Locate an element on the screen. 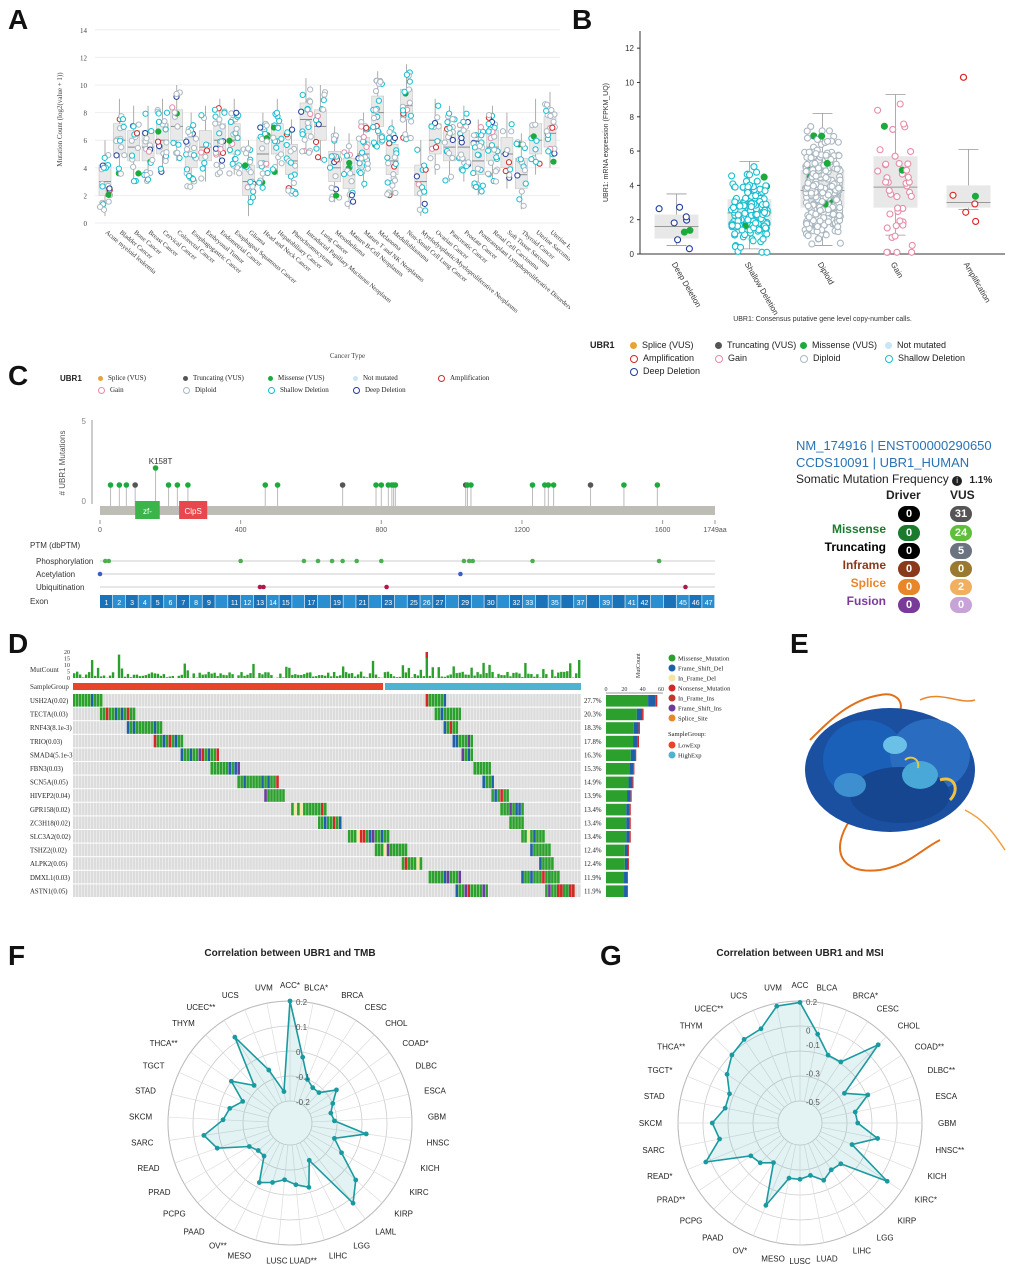 Image resolution: width=1020 pixels, height=1281 pixels. legend-title-b: UBR1 is located at coordinates (602, 345).